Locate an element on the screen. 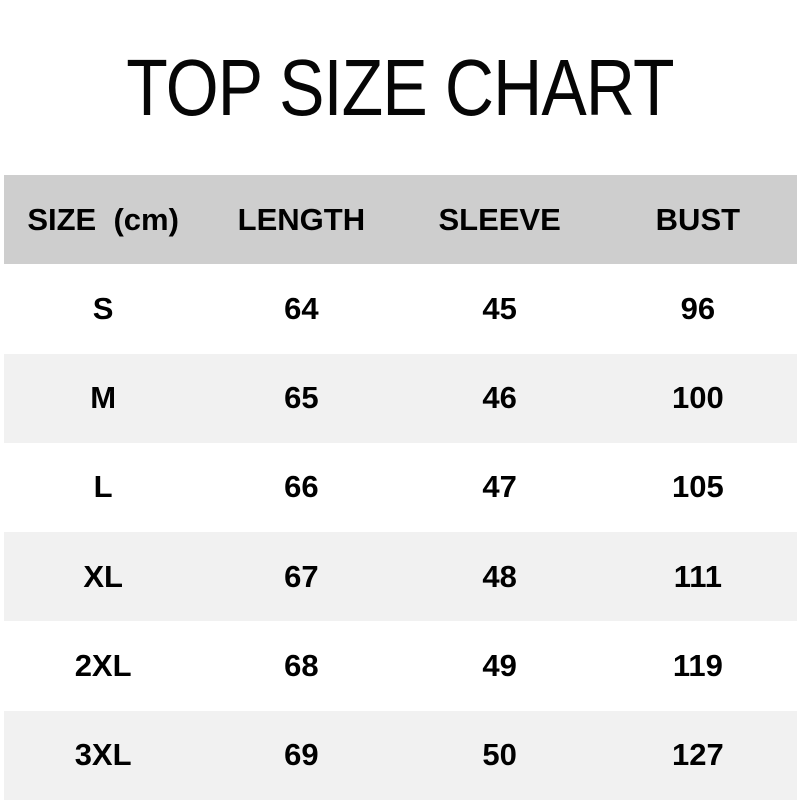  length-value-cell: 68 is located at coordinates (301, 666).